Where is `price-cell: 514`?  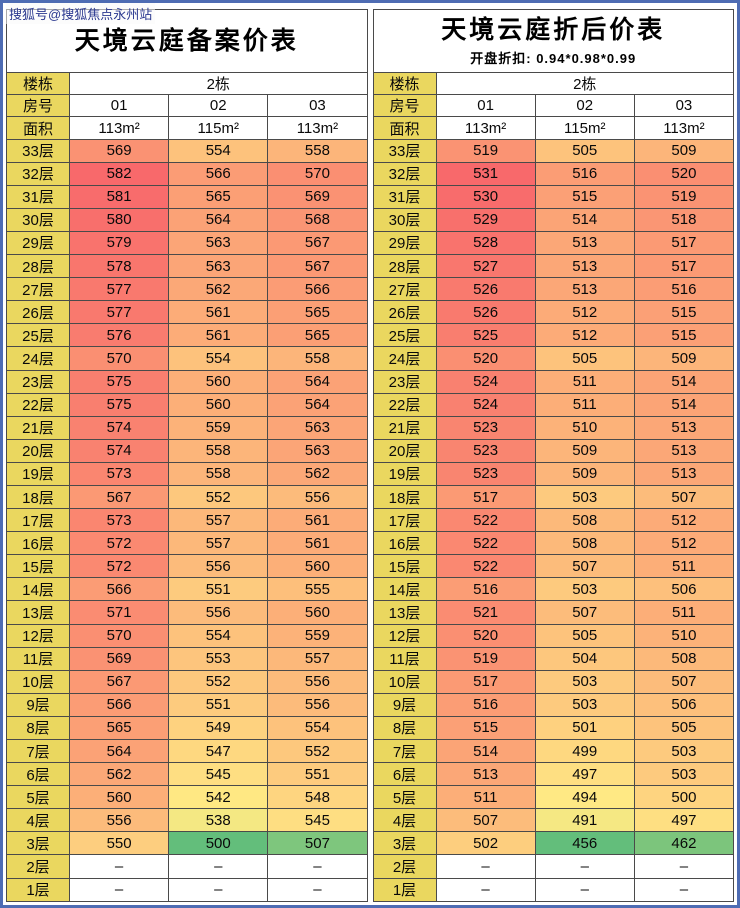 price-cell: 514 is located at coordinates (584, 219).